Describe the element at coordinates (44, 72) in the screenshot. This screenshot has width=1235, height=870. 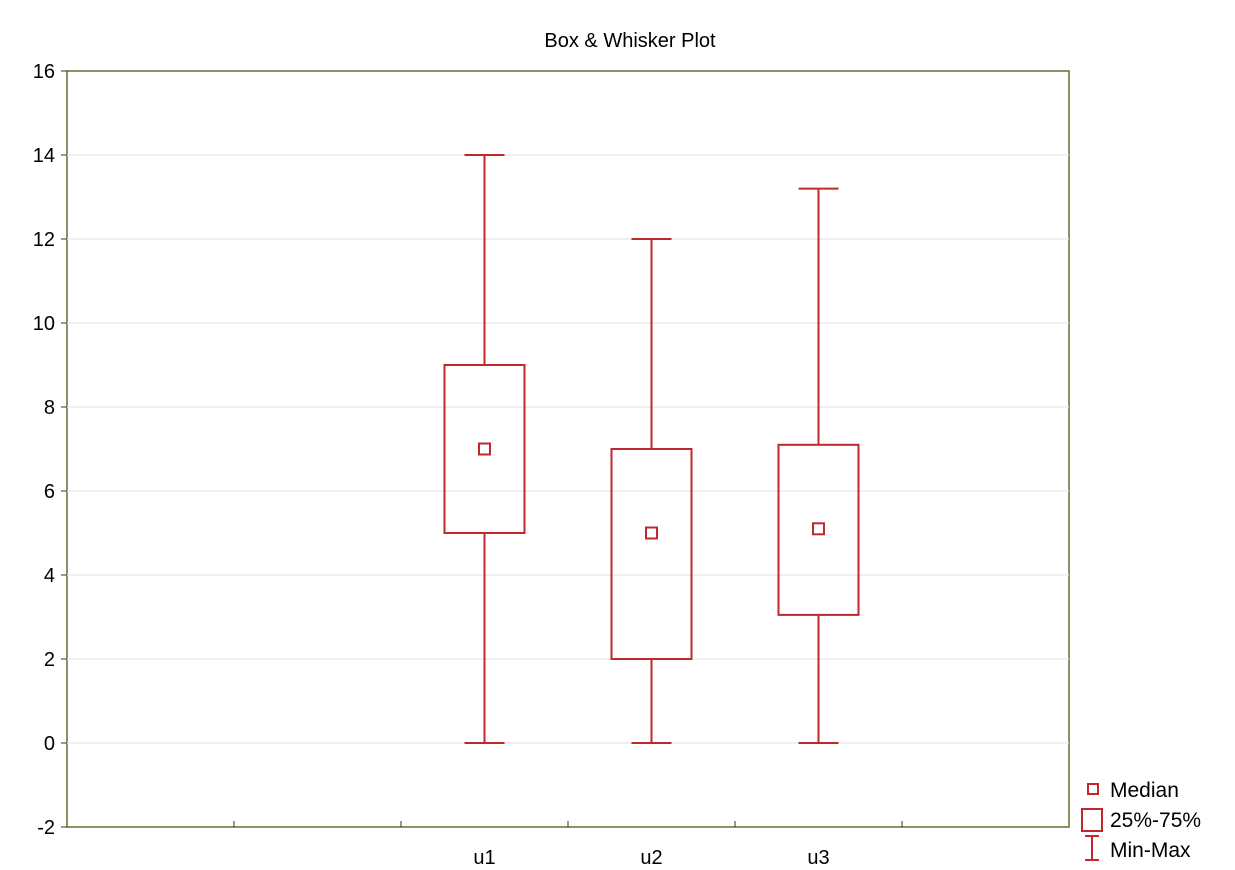
I see `y-tick-label: 16` at that location.